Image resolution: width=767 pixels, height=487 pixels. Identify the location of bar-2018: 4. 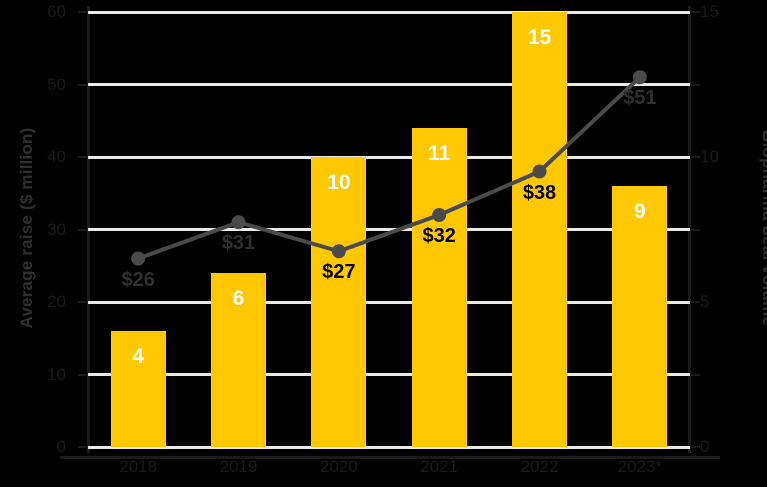
(138, 389).